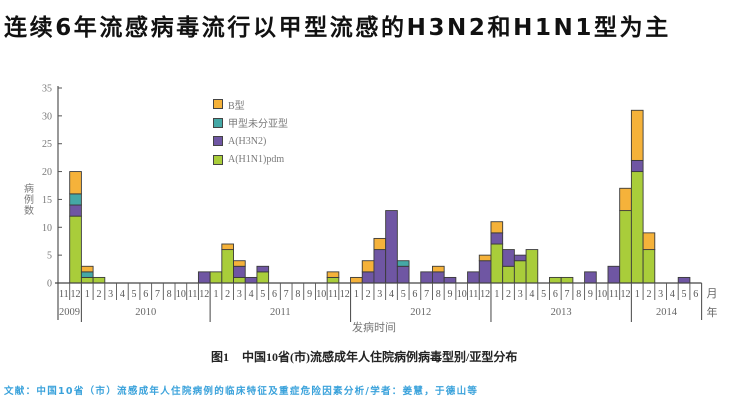  Describe the element at coordinates (380, 357) in the screenshot. I see `figure-caption-text: 中国10省(市)流感成年人住院病例病毒型别/亚型分布` at that location.